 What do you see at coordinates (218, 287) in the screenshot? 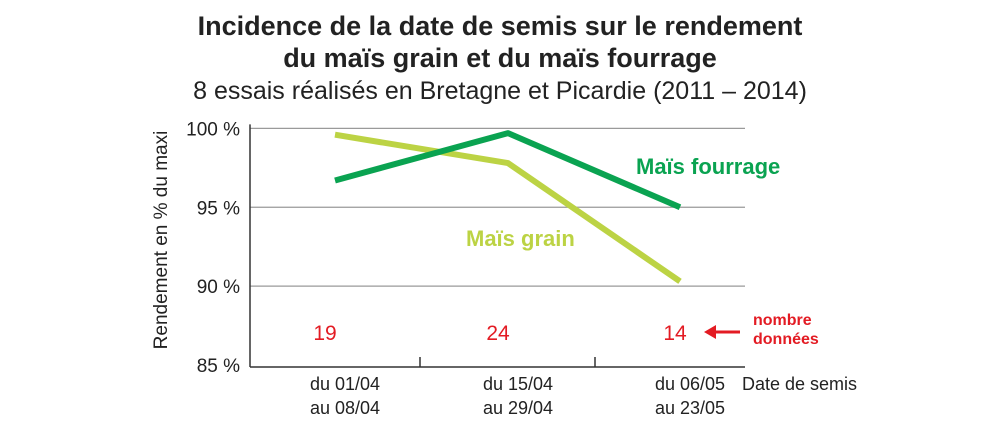
I see `y-tick-label: 90 %` at bounding box center [218, 287].